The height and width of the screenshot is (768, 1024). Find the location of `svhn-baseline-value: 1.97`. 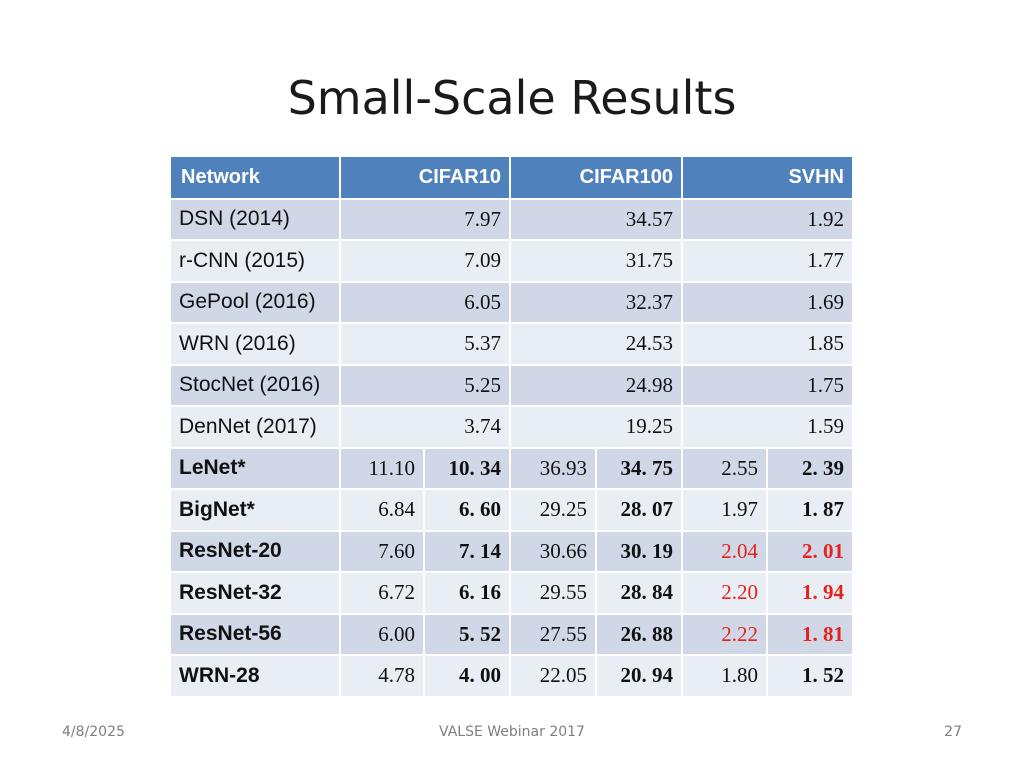

svhn-baseline-value: 1.97 is located at coordinates (725, 510).